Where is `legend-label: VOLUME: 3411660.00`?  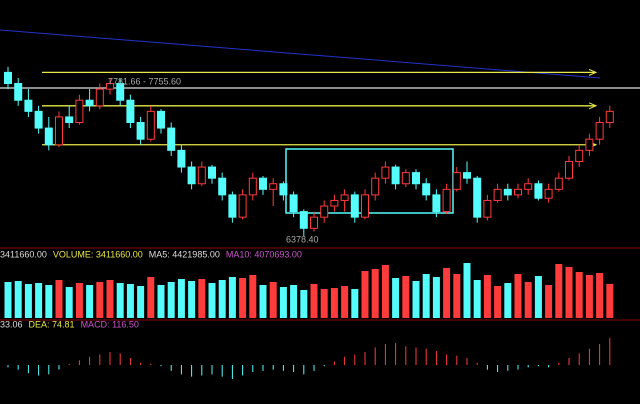
legend-label: VOLUME: 3411660.00 is located at coordinates (98, 254).